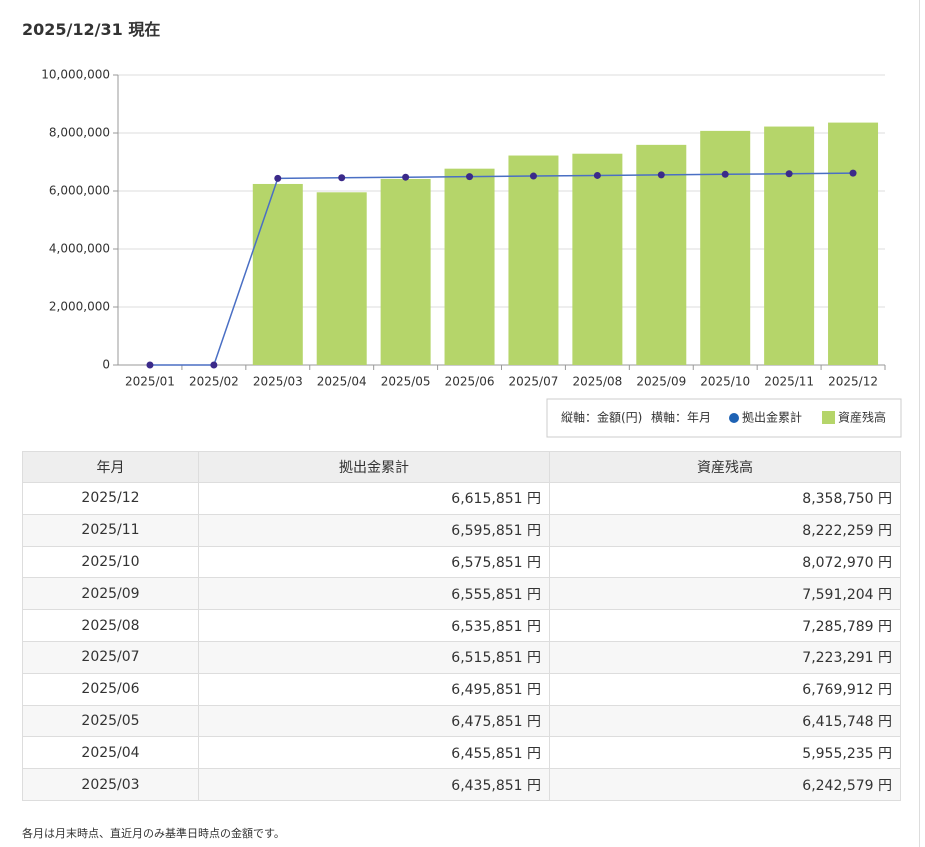  Describe the element at coordinates (725, 467) in the screenshot. I see `column-header: 資産残高` at that location.